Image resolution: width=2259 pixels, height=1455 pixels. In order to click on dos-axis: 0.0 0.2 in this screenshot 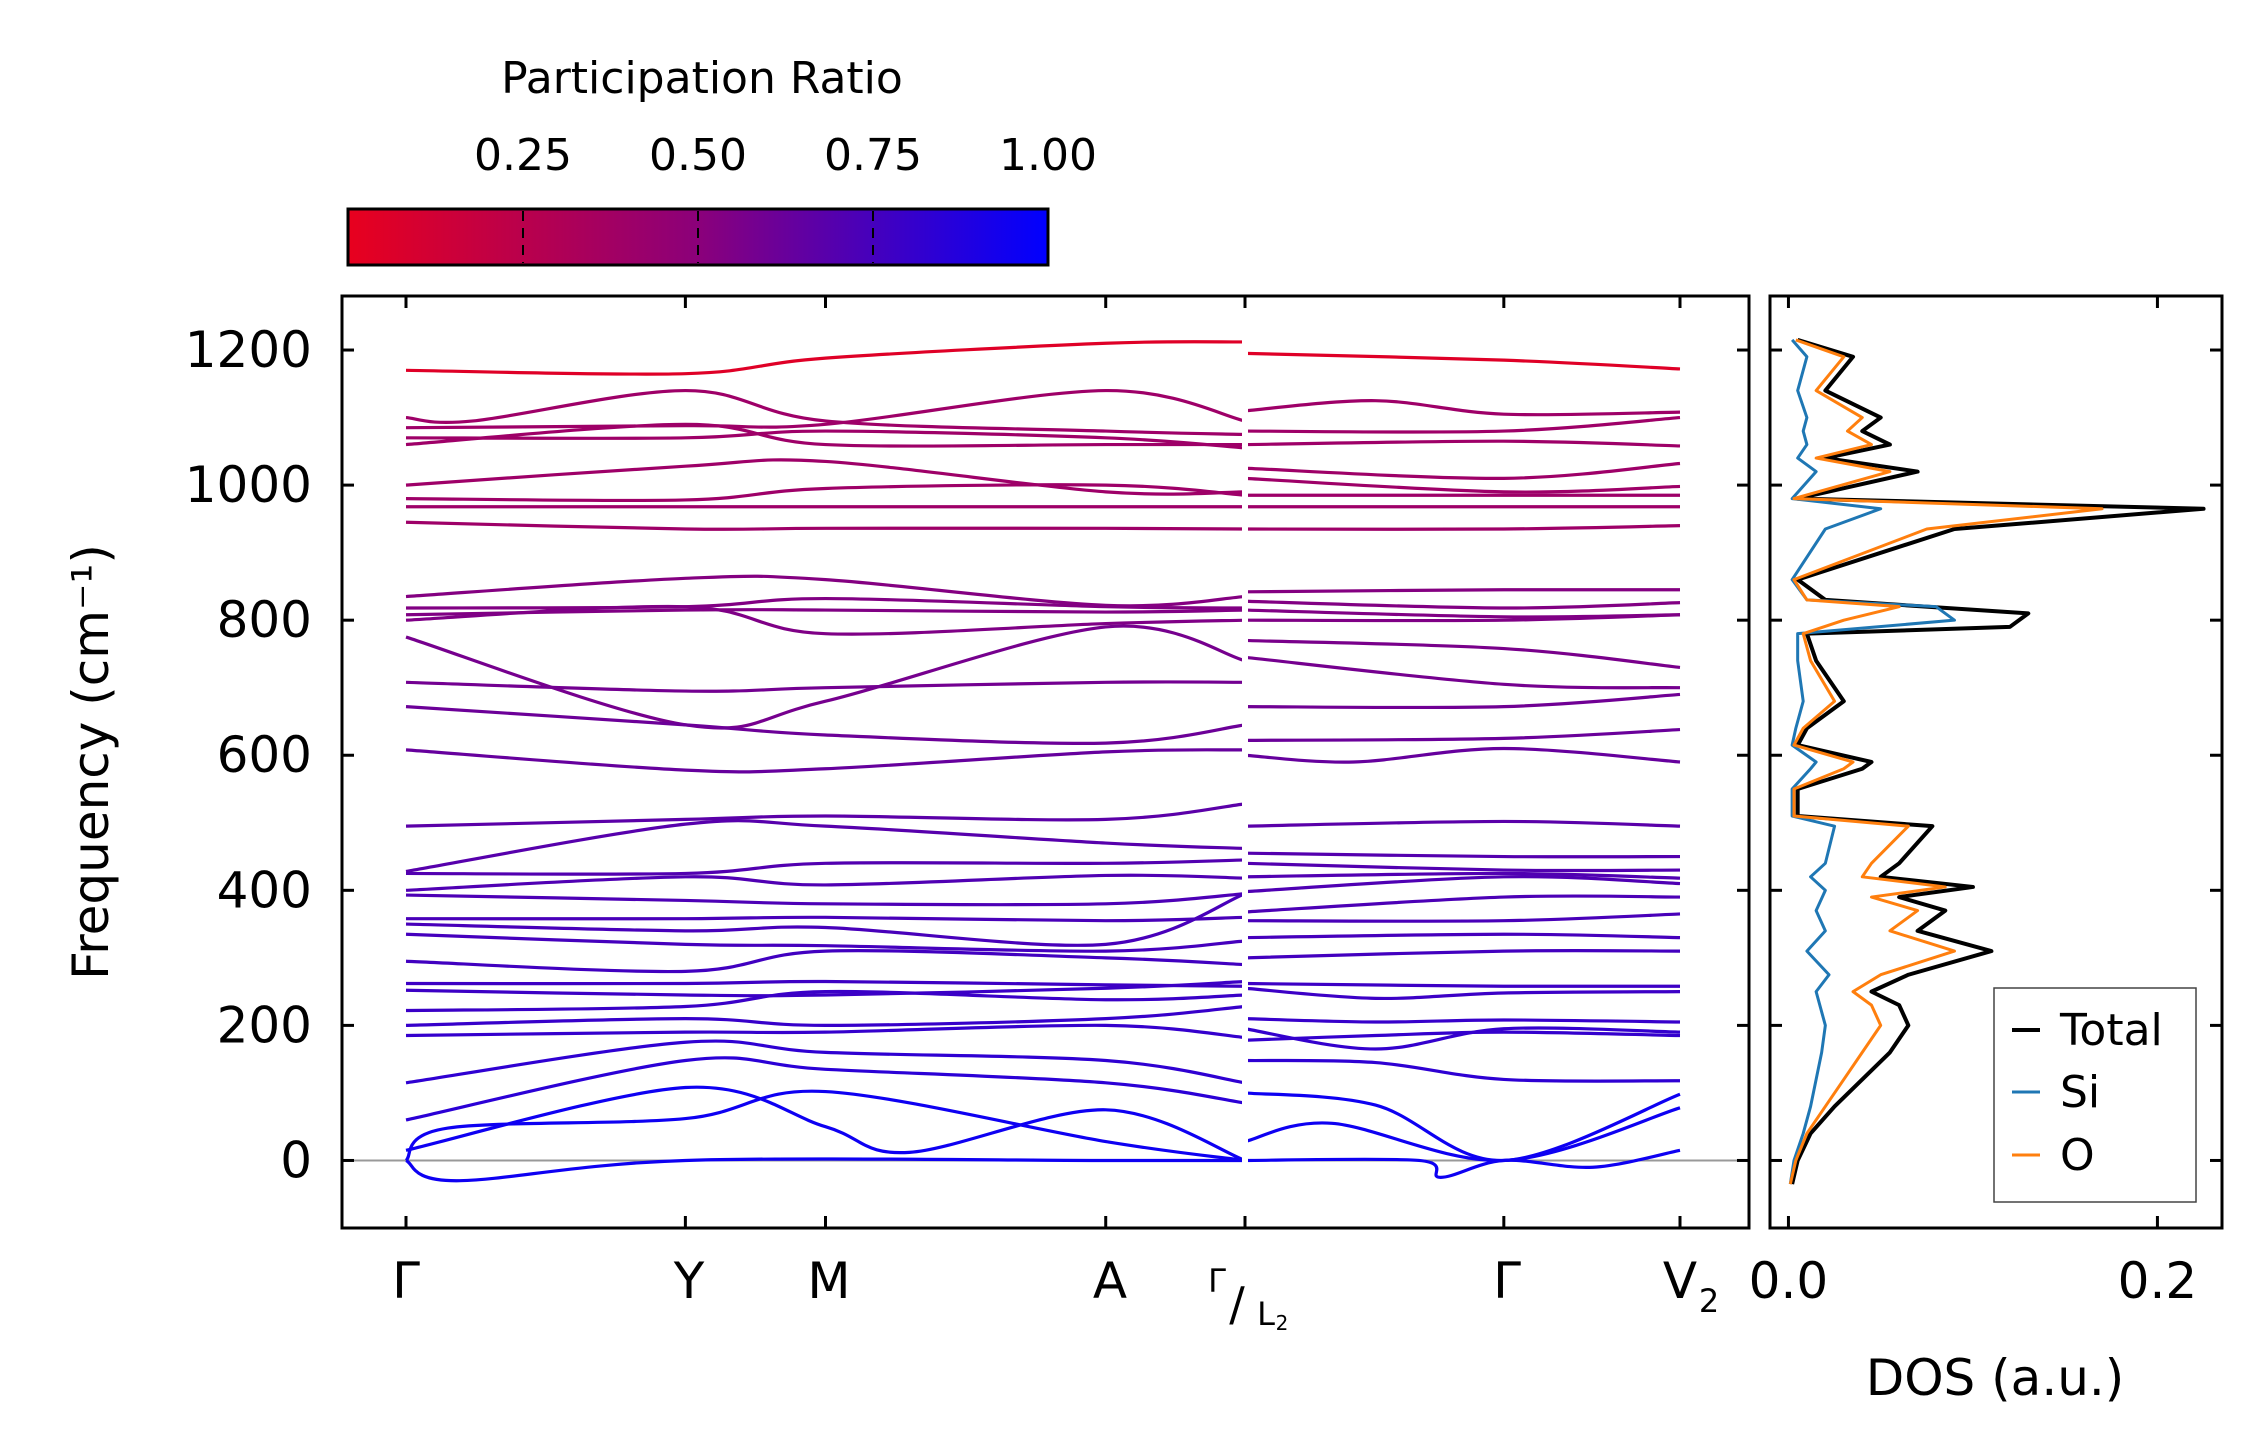, I will do `click(1985, 803)`.